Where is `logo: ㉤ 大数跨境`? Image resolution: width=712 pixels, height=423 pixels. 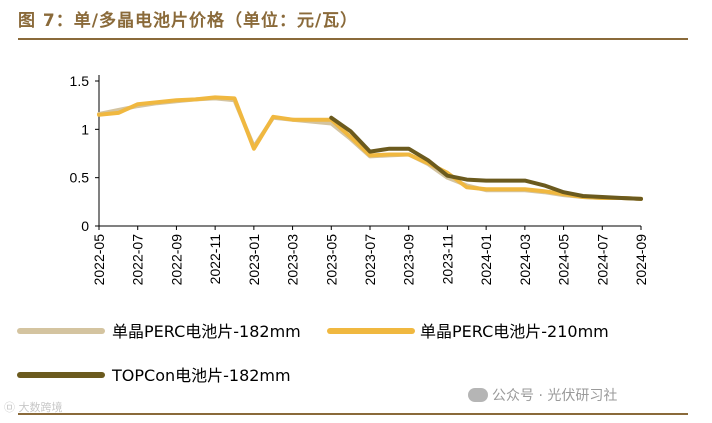
logo: ㉤ 大数跨境 is located at coordinates (33, 407).